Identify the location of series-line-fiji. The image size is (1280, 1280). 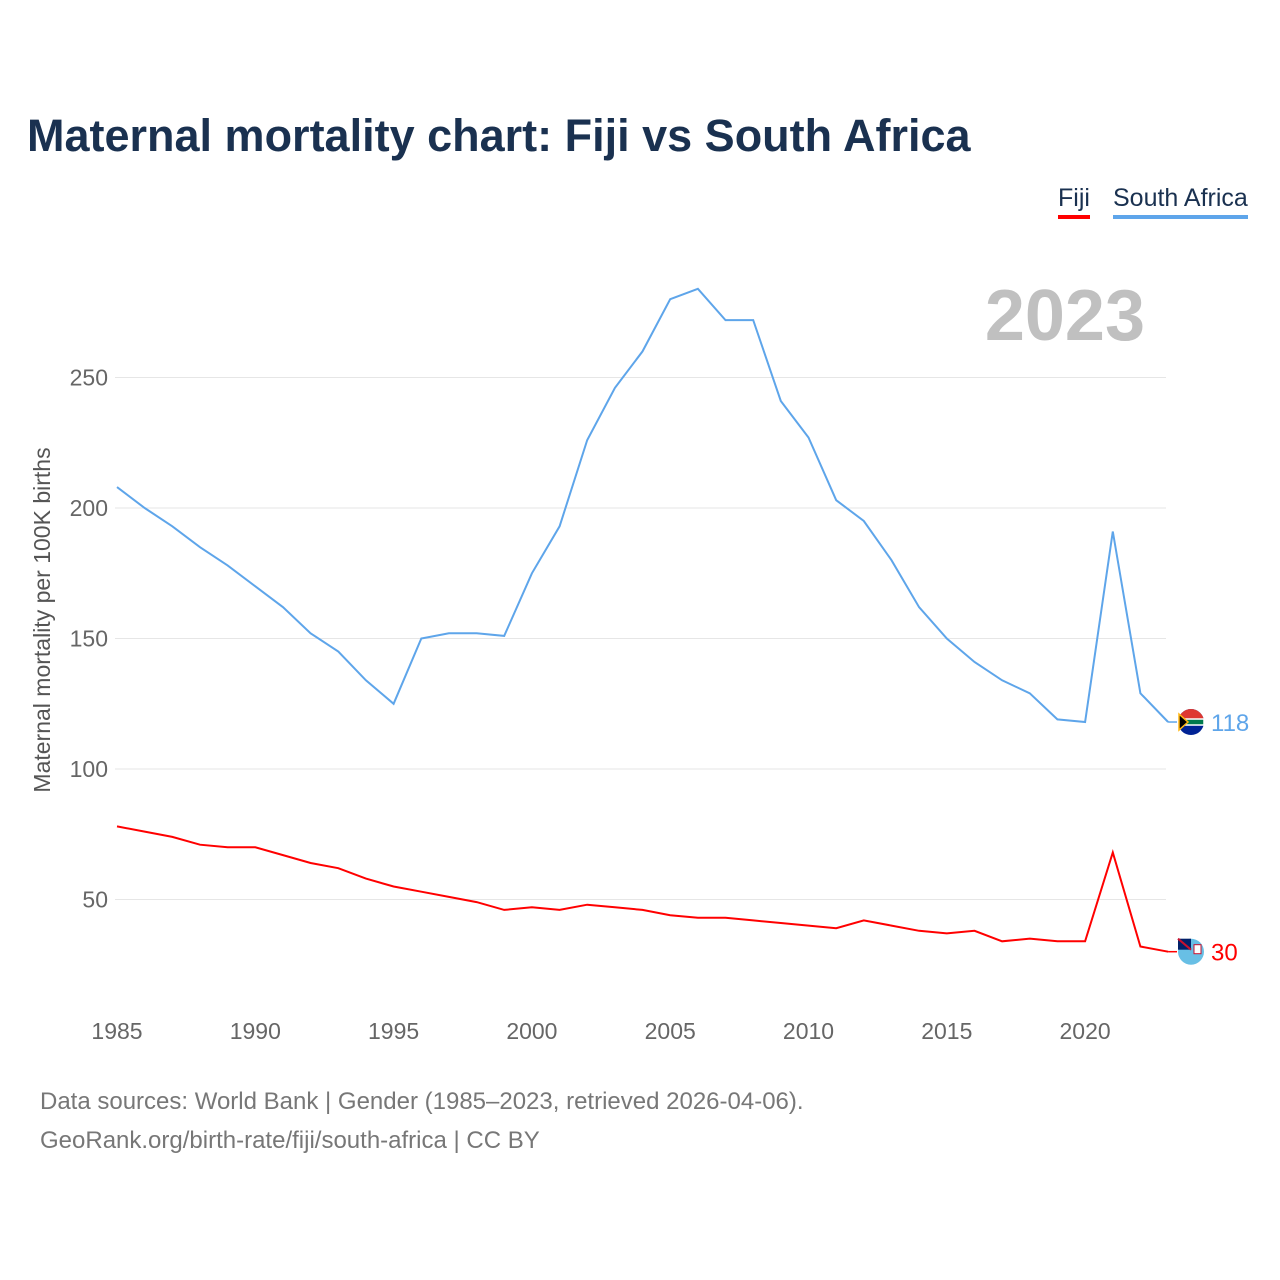
(642, 889).